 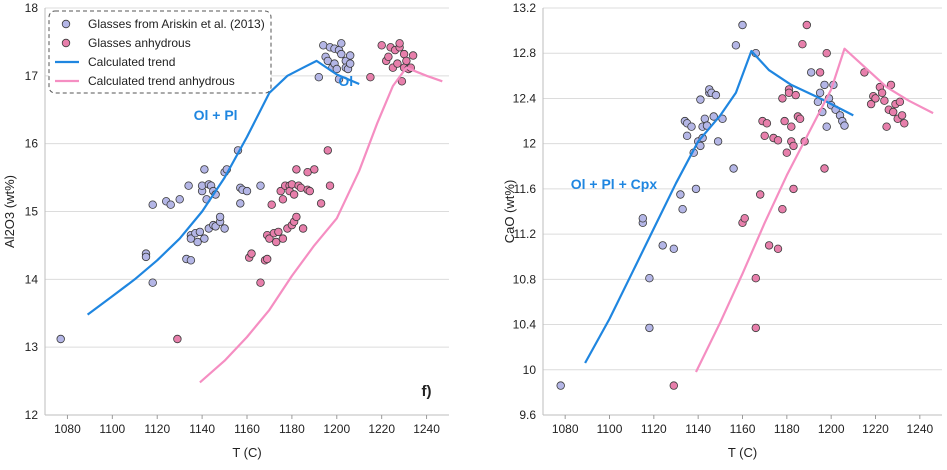 I want to click on legend-marker-anhydrous, so click(x=66, y=43).